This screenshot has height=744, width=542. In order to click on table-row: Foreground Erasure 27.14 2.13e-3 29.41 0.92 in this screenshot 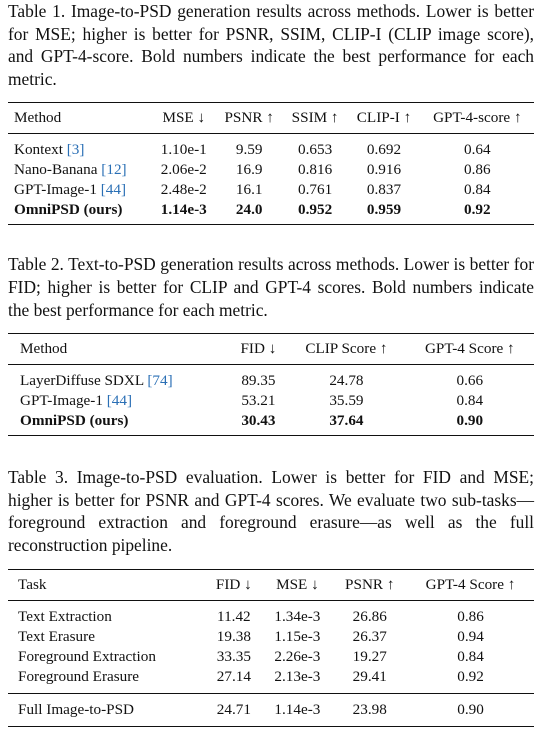, I will do `click(271, 680)`.